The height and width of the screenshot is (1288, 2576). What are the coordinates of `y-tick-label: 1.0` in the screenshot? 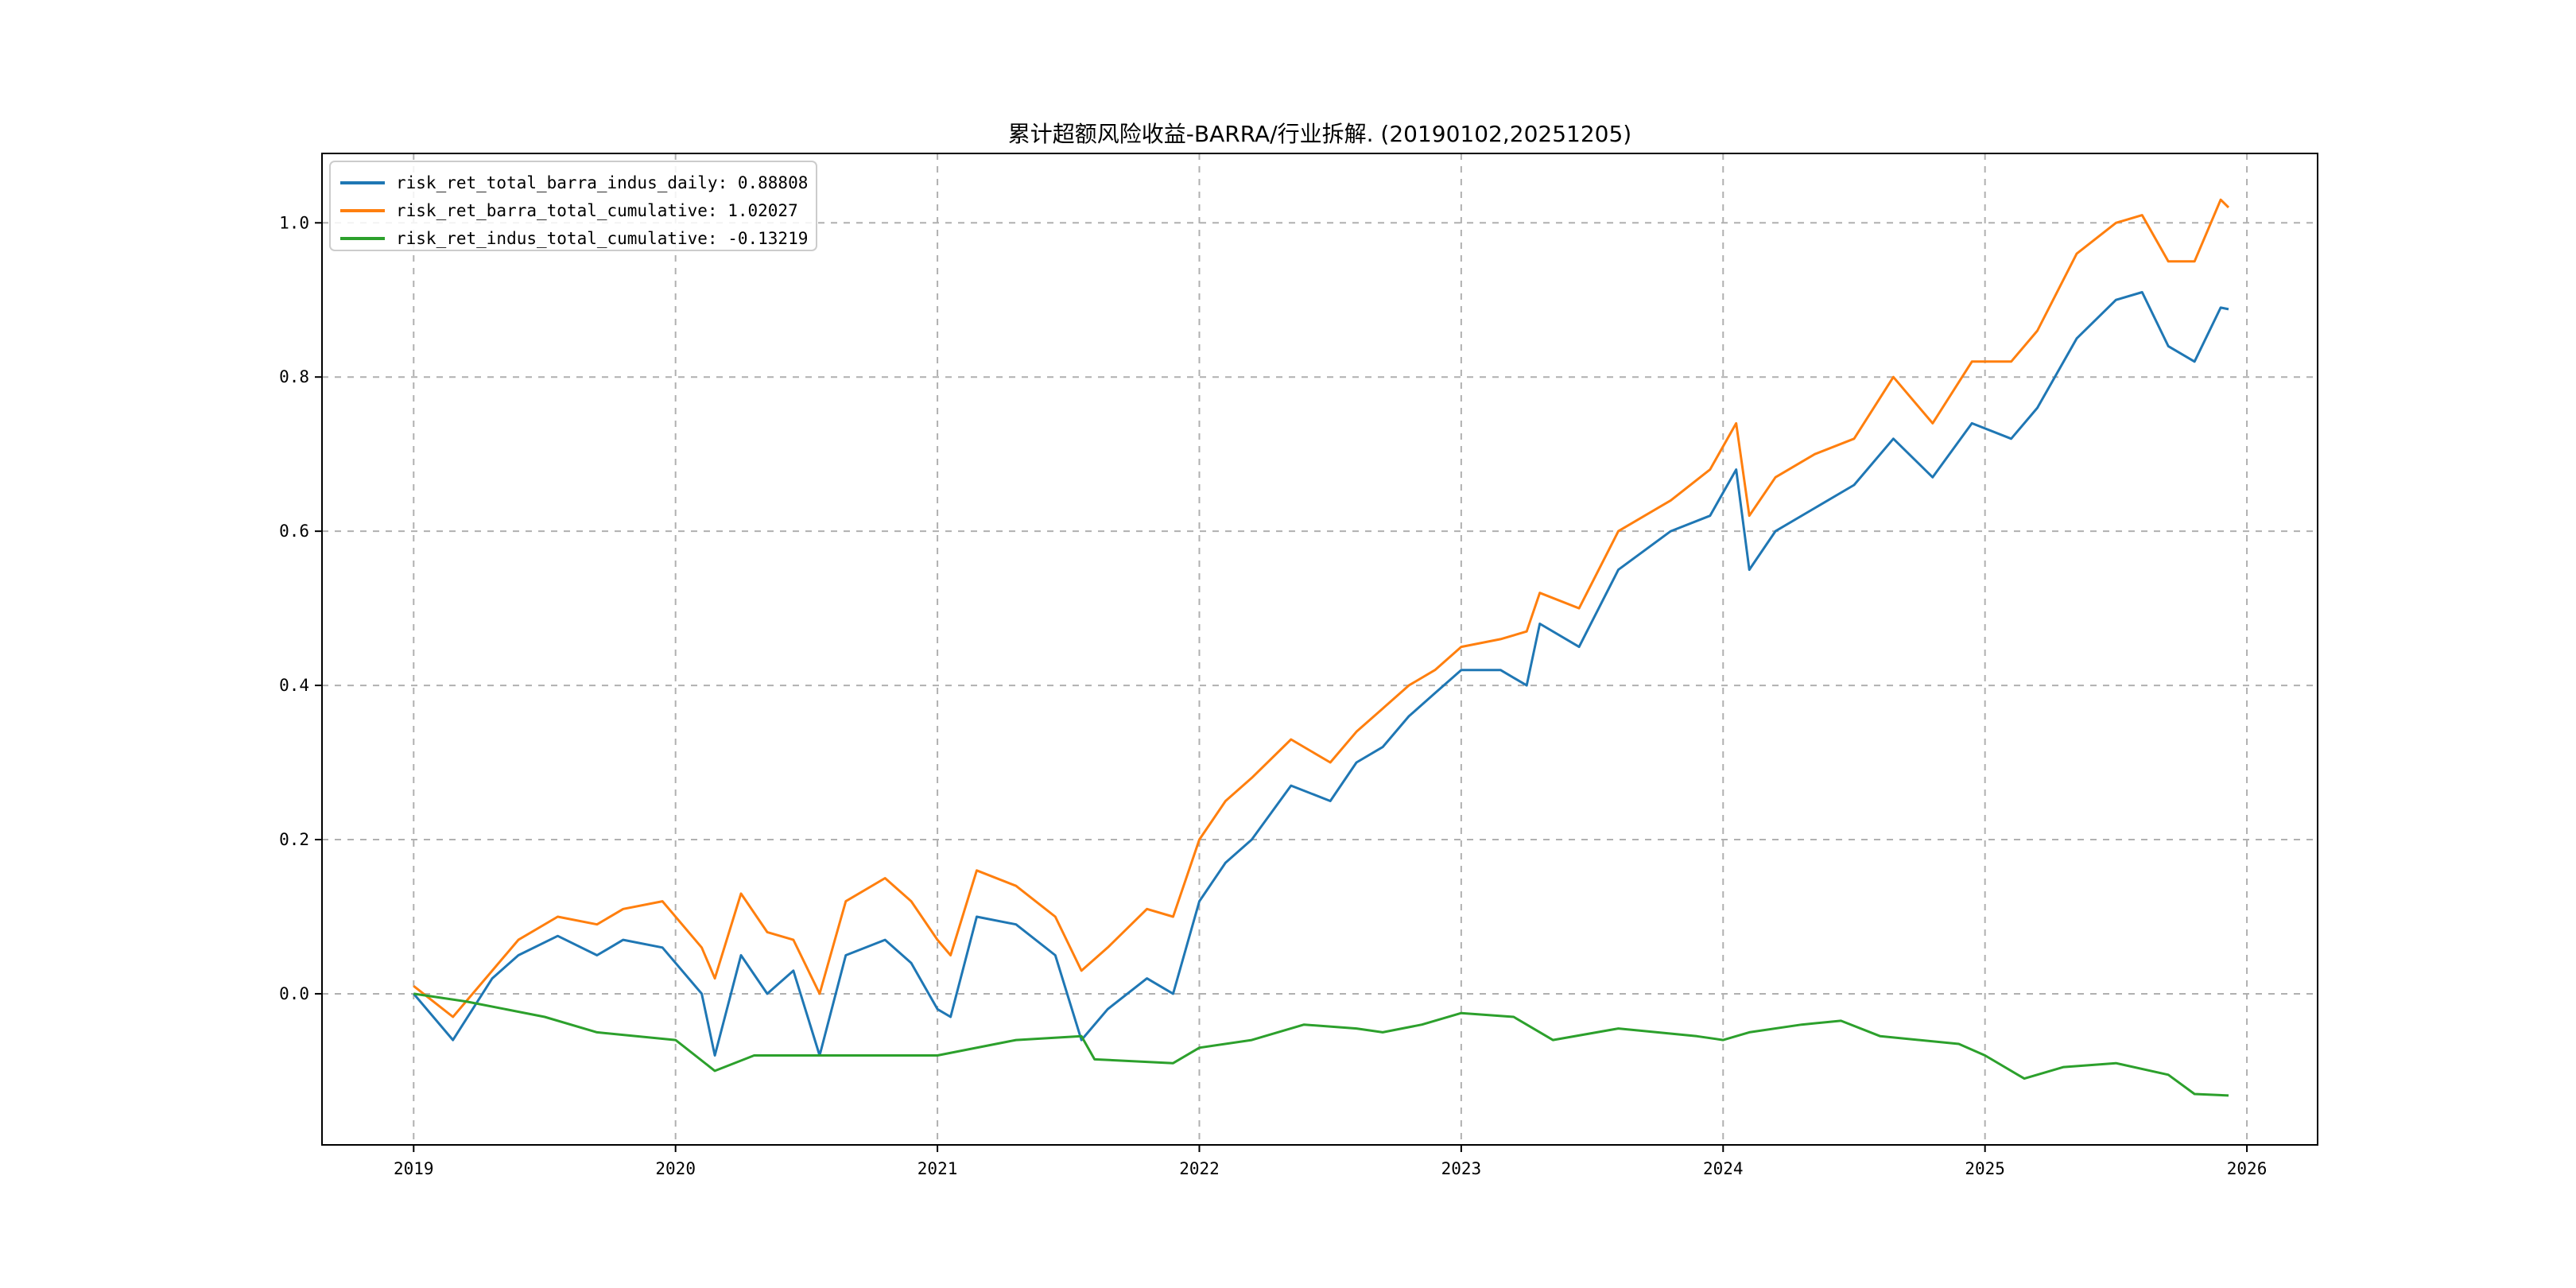 It's located at (294, 222).